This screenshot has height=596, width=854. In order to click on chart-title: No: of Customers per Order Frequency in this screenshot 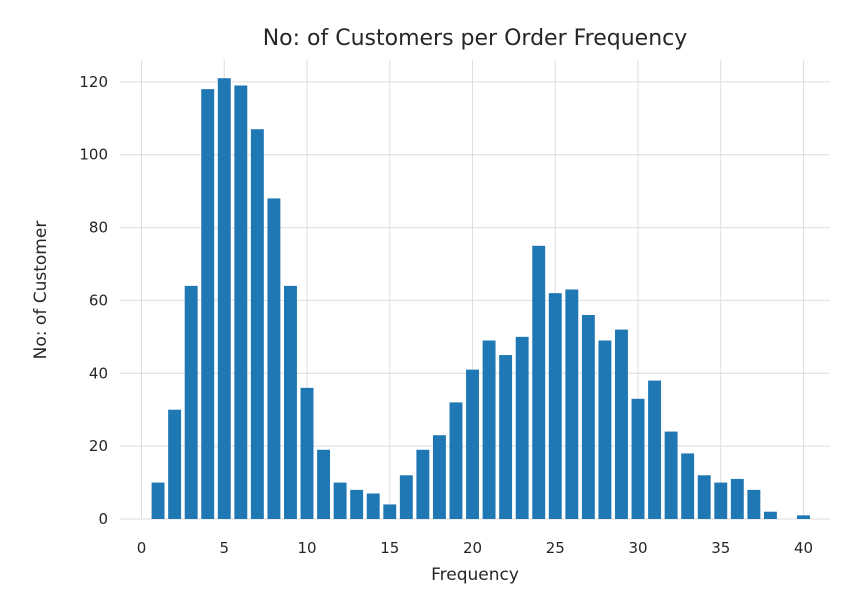, I will do `click(475, 38)`.